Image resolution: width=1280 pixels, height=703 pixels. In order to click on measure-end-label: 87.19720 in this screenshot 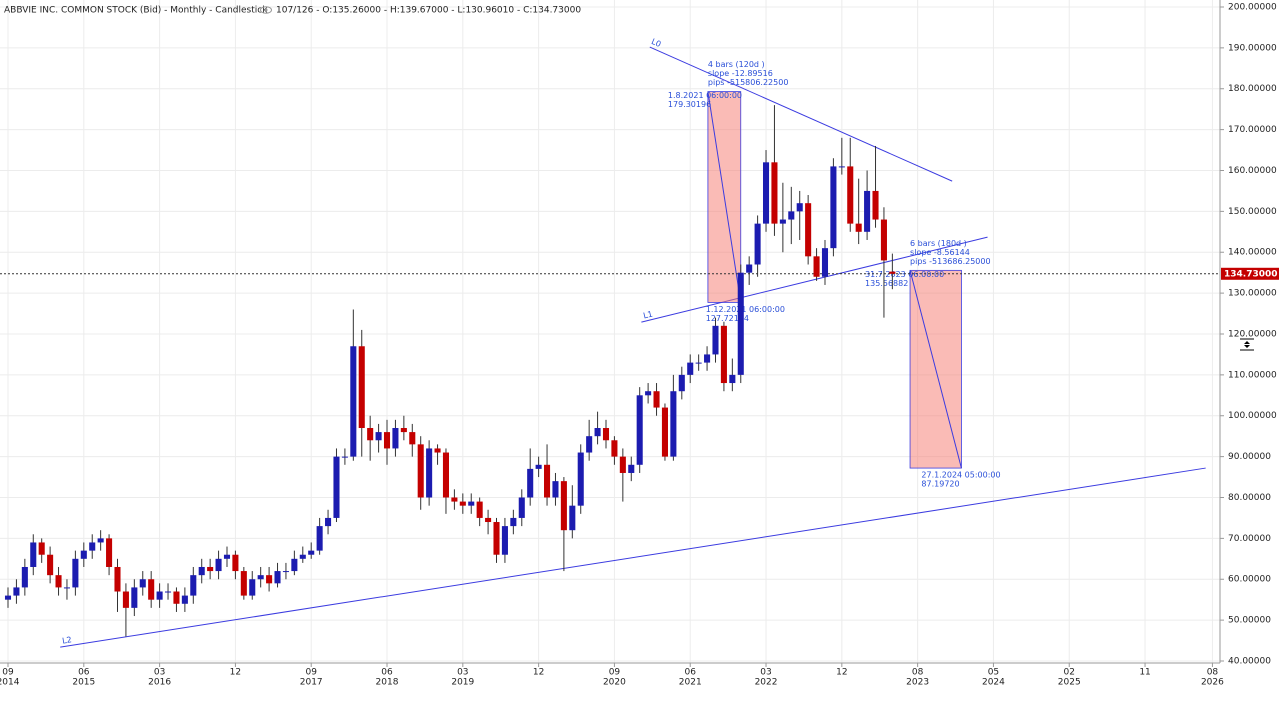, I will do `click(940, 484)`.